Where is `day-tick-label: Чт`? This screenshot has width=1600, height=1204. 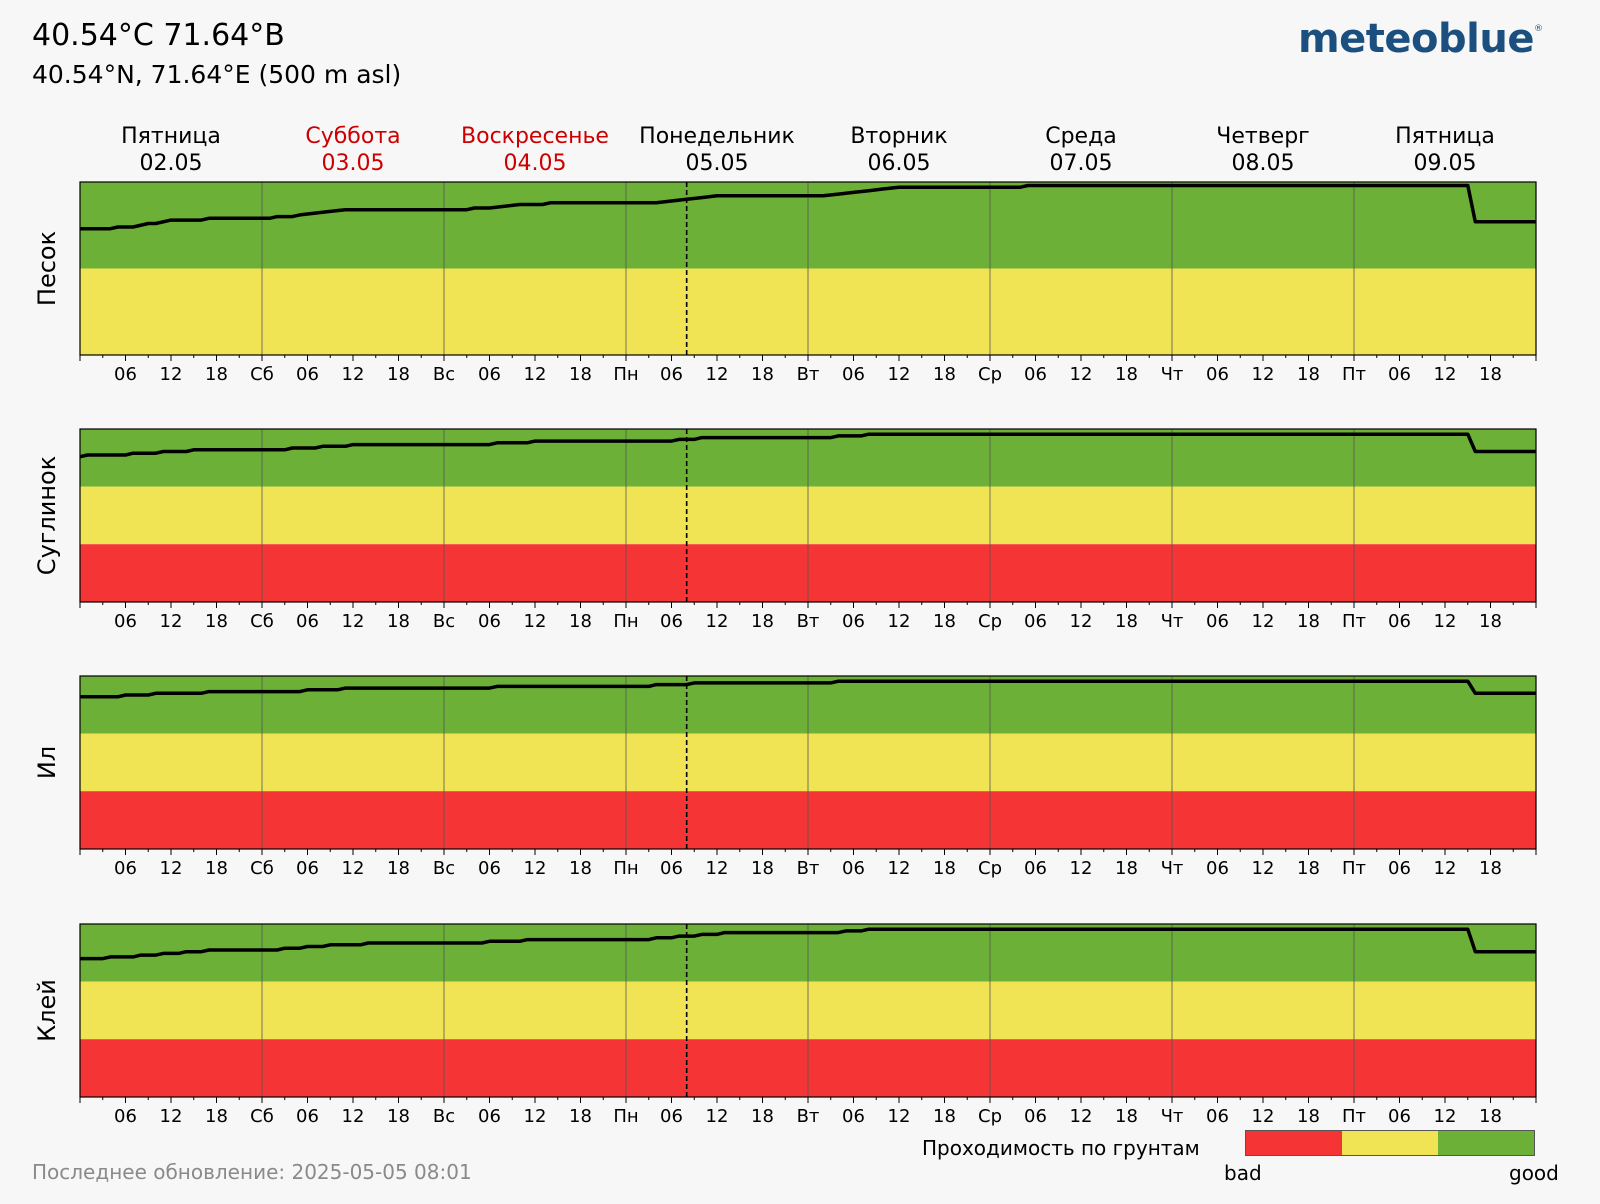 day-tick-label: Чт is located at coordinates (1172, 621).